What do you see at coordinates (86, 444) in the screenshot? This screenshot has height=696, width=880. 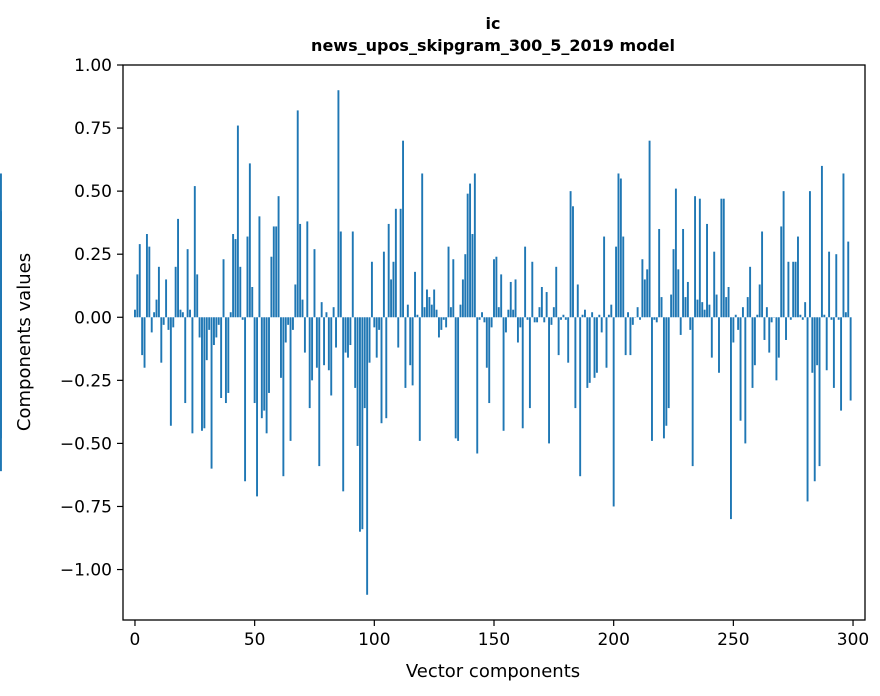 I see `y-tick-label: −0.50` at bounding box center [86, 444].